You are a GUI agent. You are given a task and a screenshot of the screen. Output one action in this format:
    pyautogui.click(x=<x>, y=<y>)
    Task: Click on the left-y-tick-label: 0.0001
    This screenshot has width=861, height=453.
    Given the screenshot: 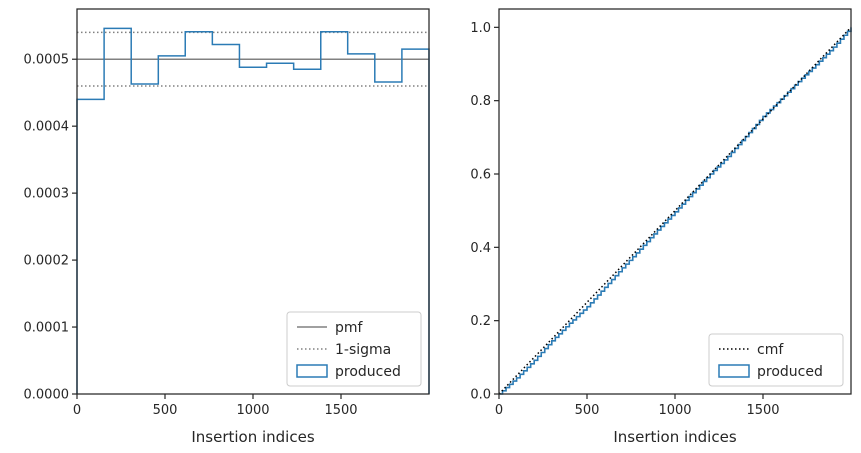 What is the action you would take?
    pyautogui.click(x=47, y=328)
    